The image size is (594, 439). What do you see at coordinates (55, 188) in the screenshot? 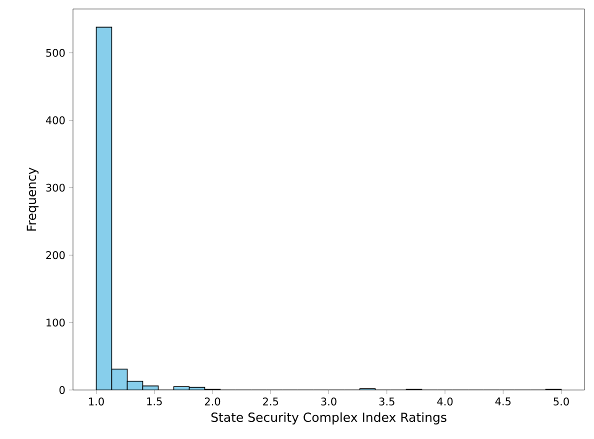
I see `y-tick-label: 300` at bounding box center [55, 188].